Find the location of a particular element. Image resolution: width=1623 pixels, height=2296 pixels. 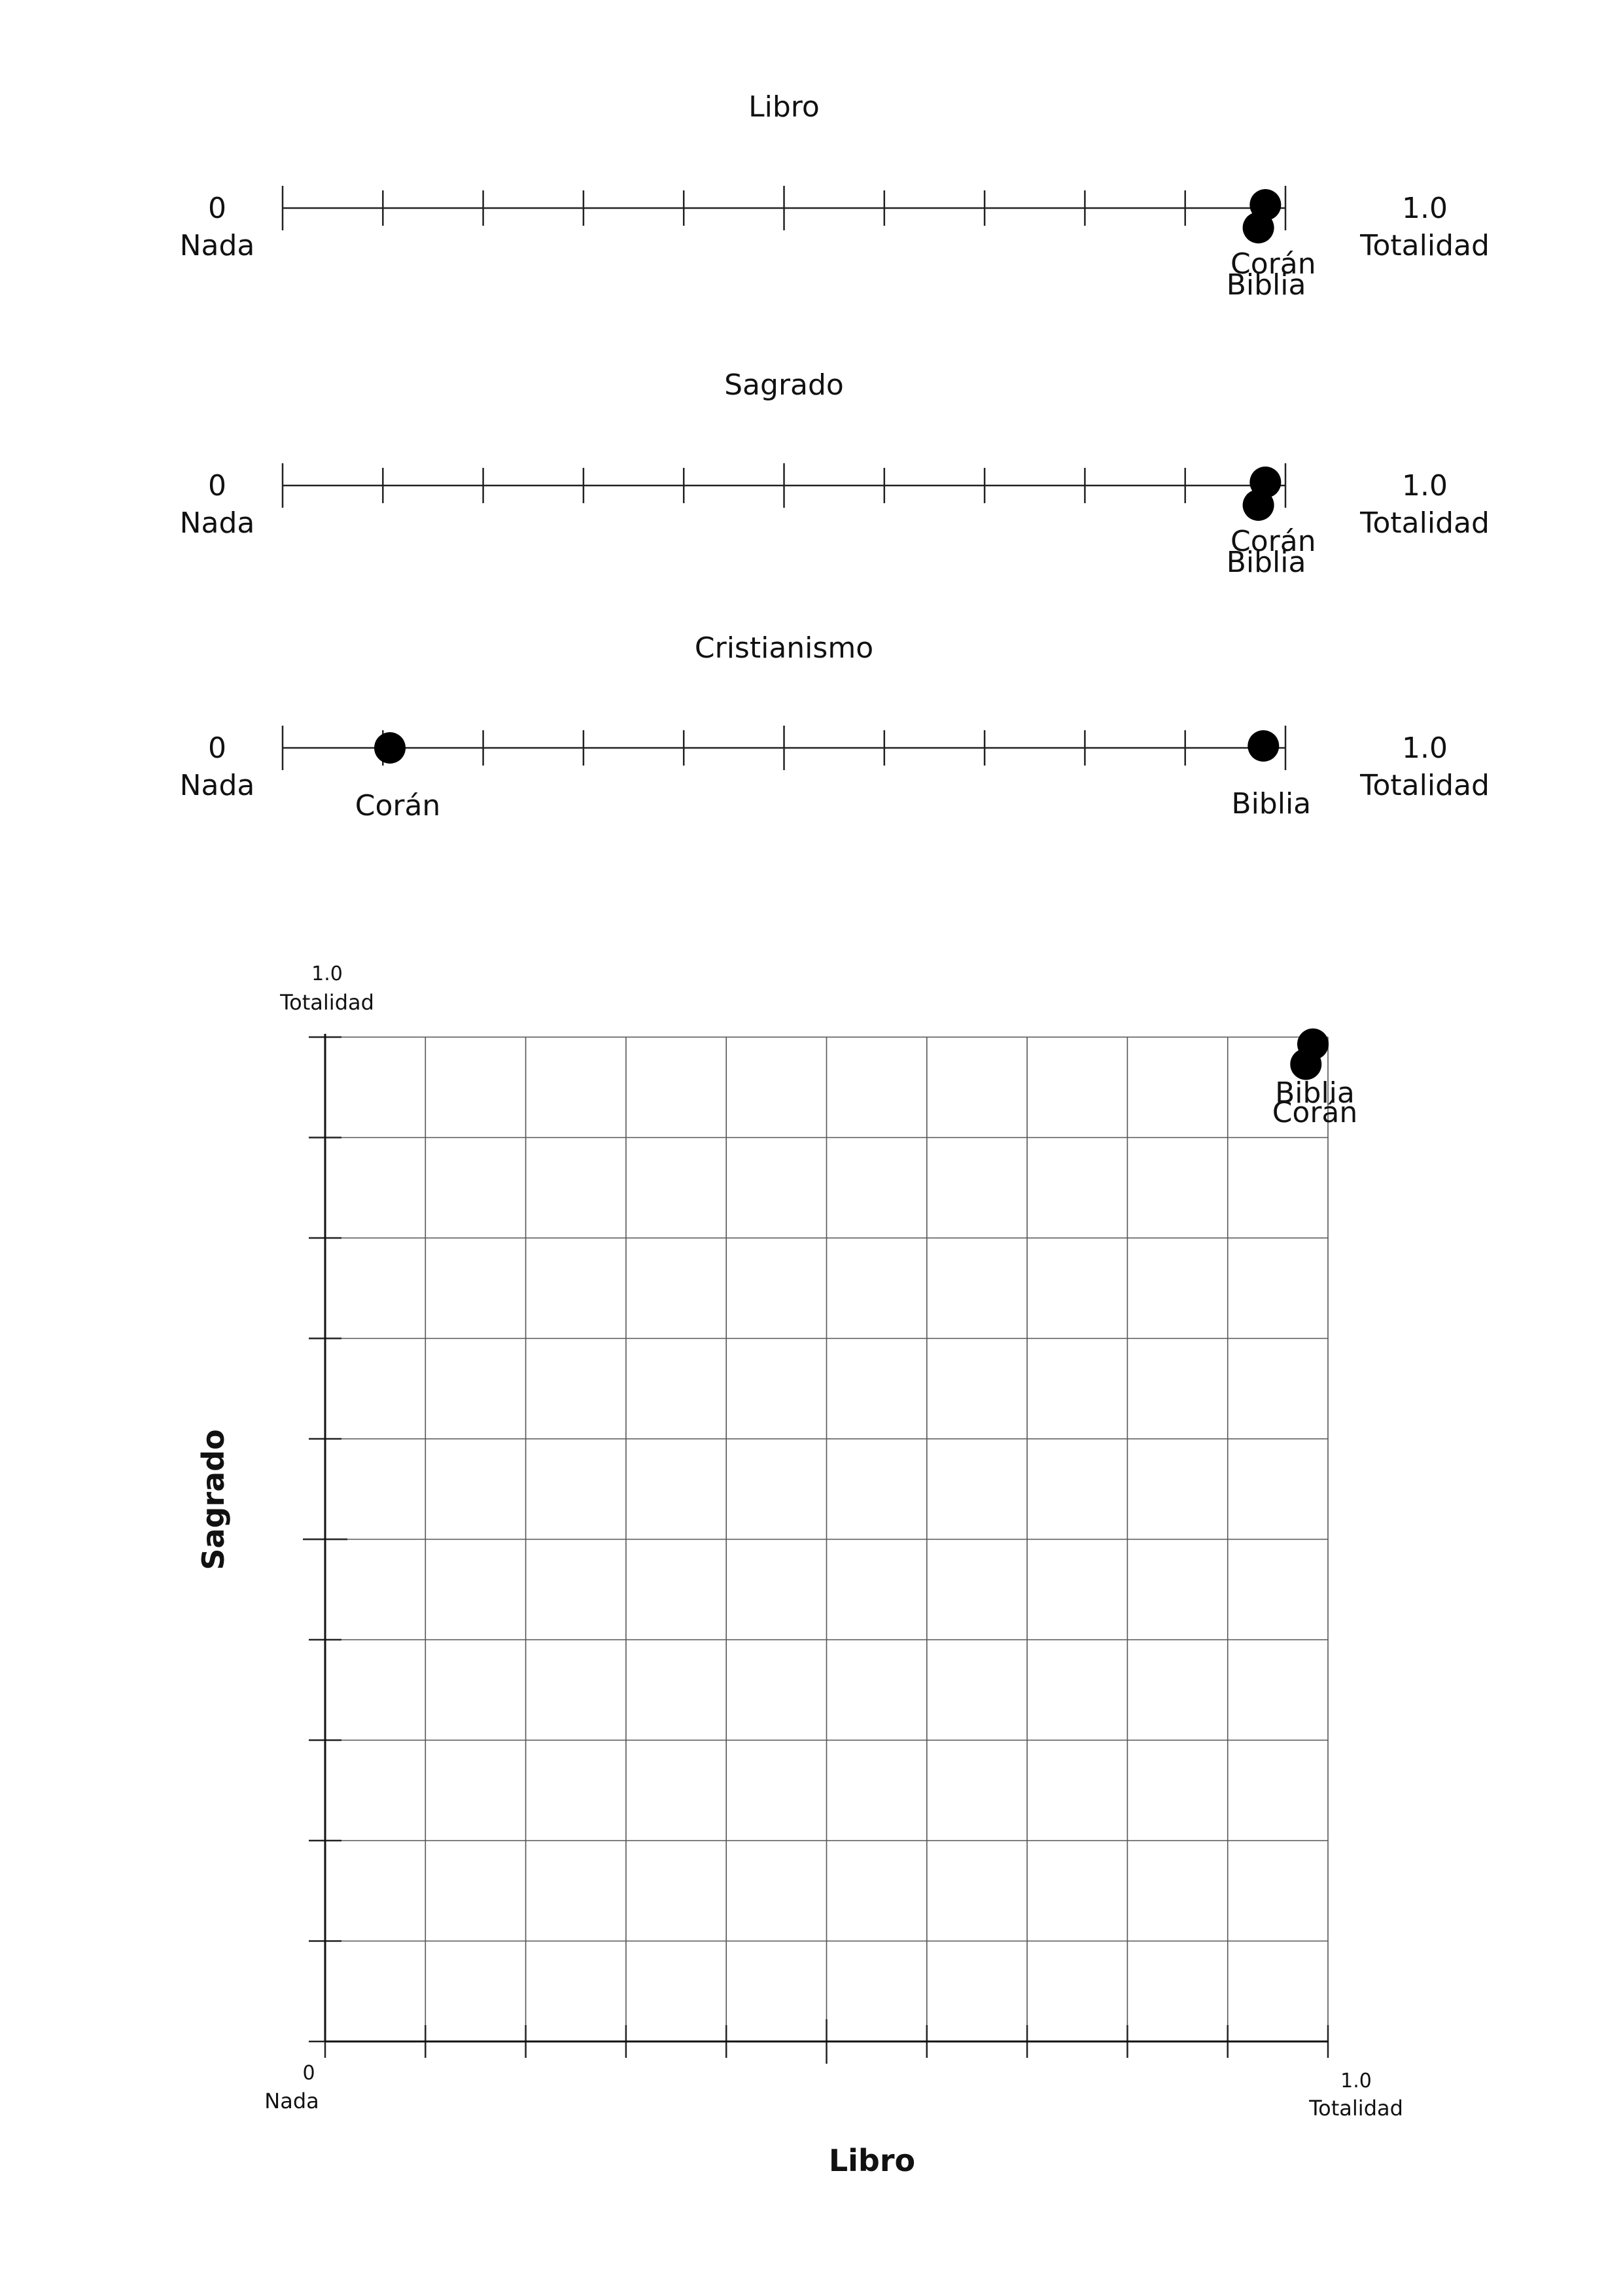

scale-title: Libro is located at coordinates (784, 107).